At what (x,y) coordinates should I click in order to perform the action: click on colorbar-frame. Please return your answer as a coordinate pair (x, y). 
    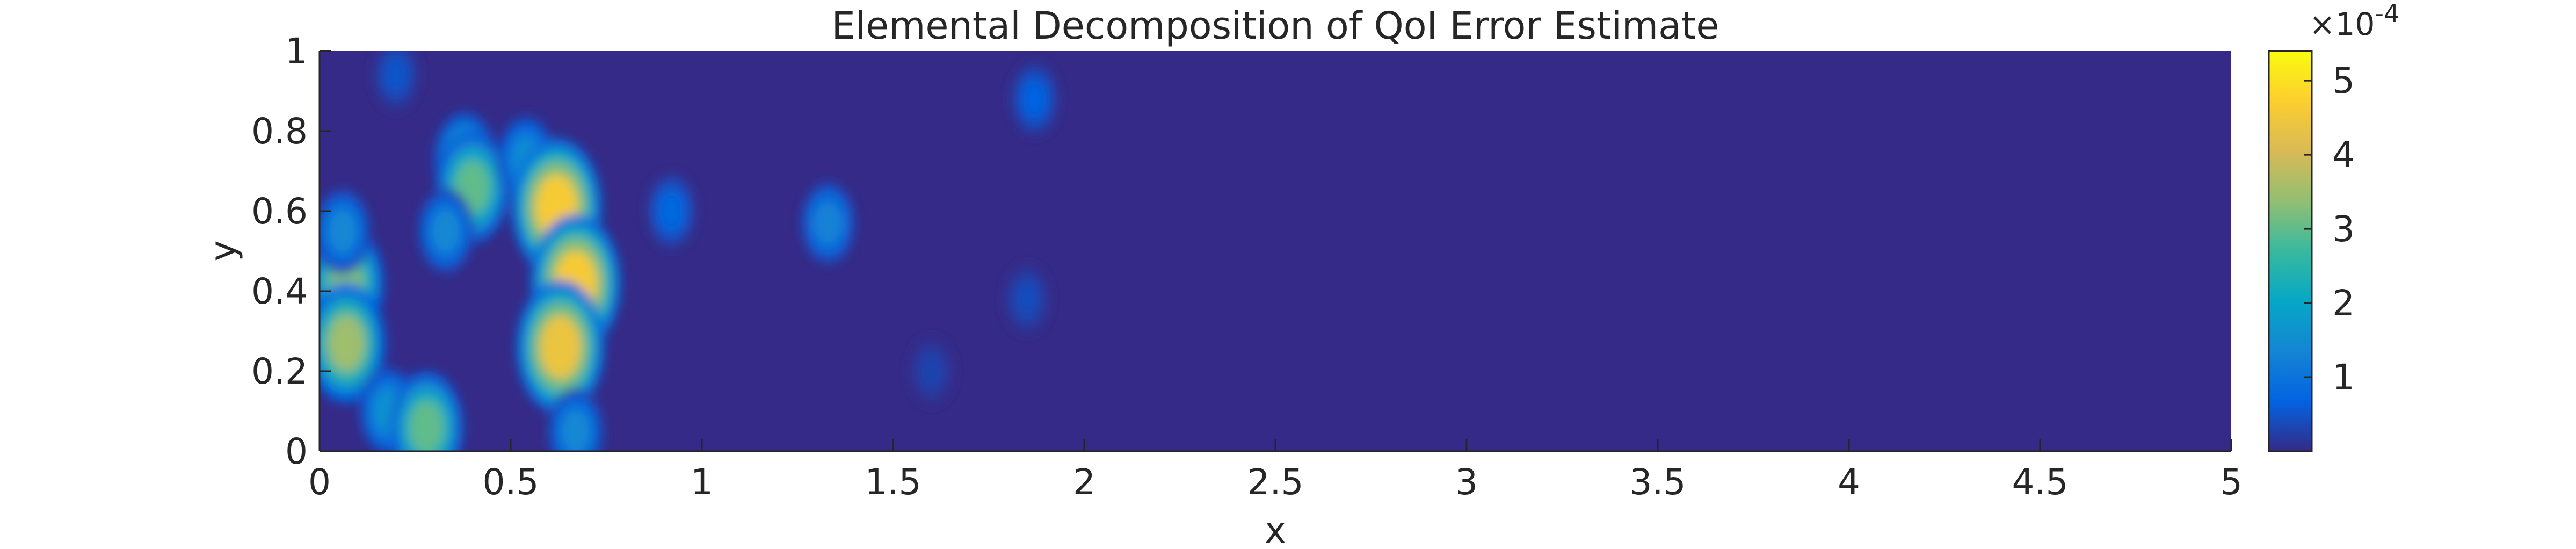
    Looking at the image, I should click on (2290, 251).